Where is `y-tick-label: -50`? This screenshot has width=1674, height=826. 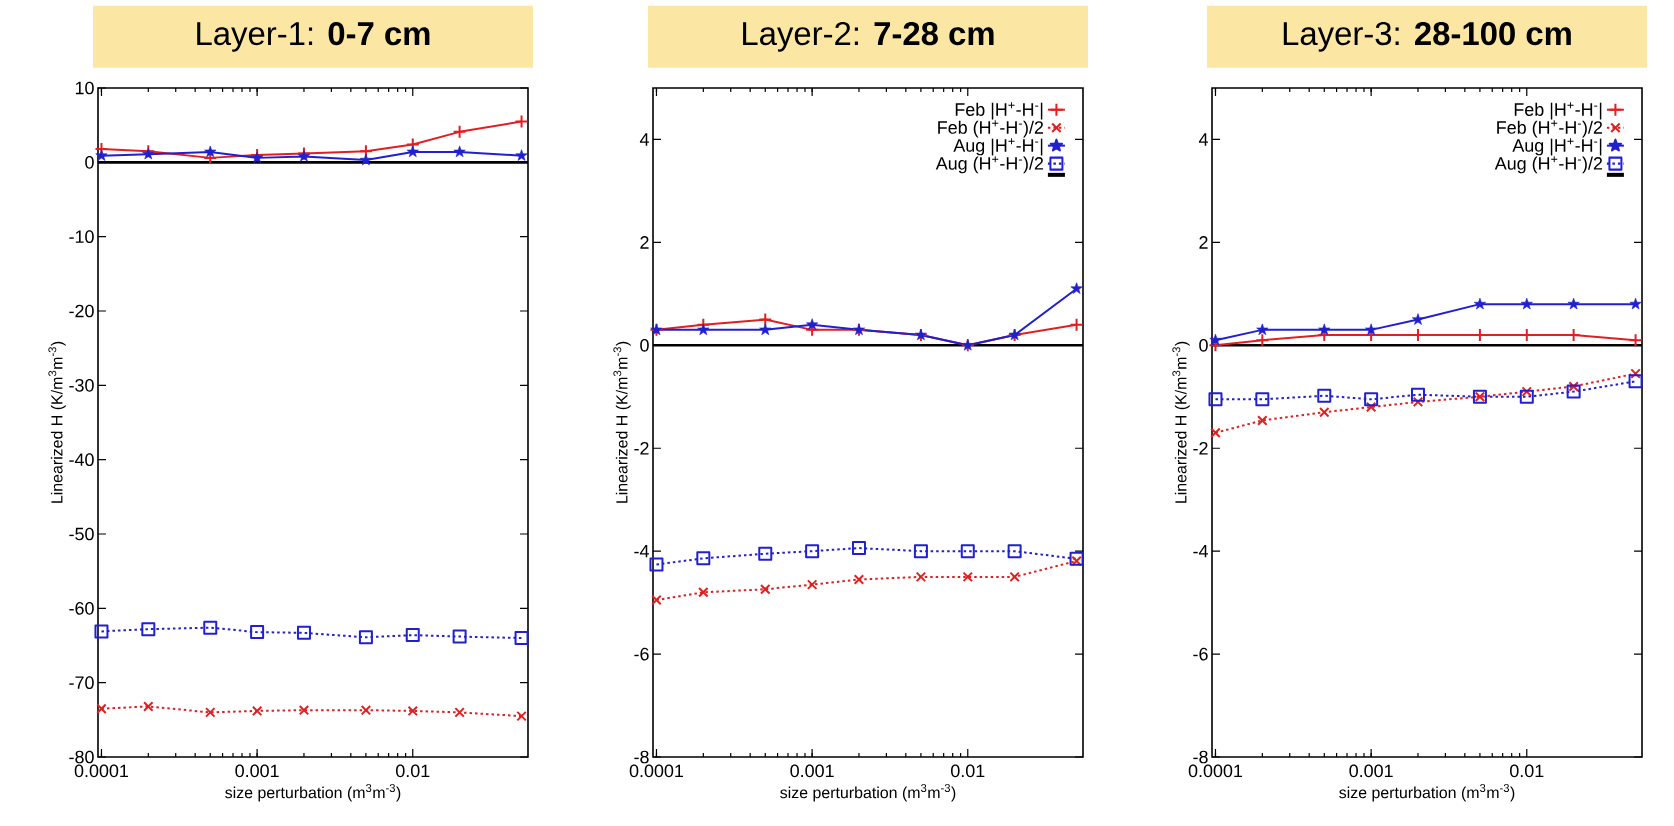
y-tick-label: -50 is located at coordinates (81, 534).